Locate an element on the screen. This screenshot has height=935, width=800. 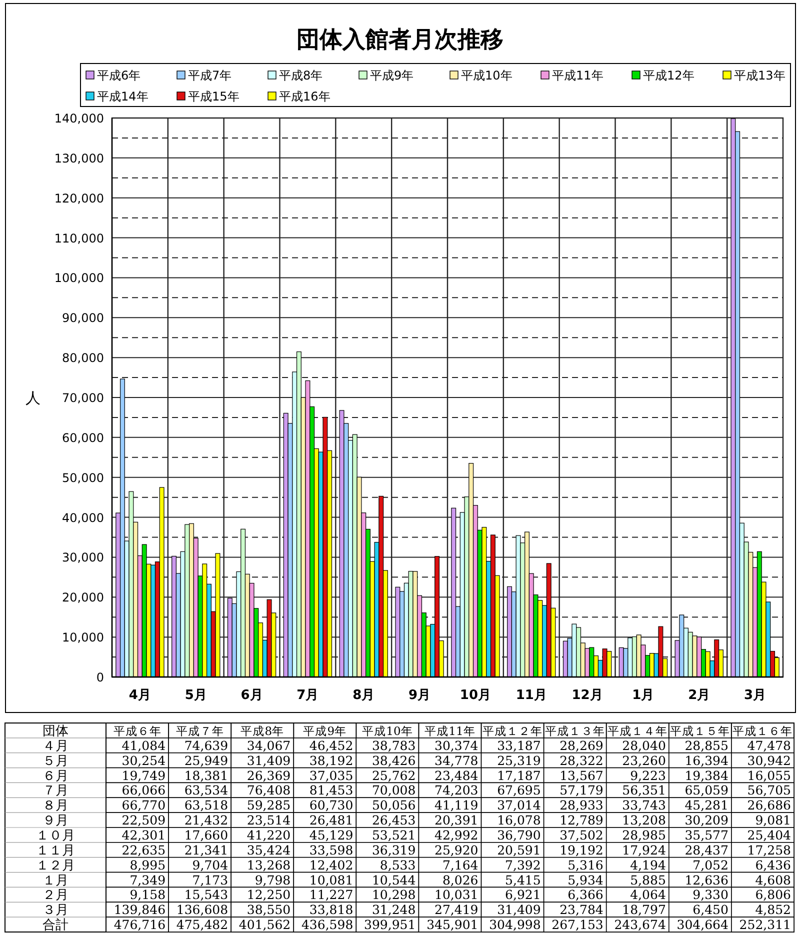
x-tick-label: 11月 is located at coordinates (531, 695).